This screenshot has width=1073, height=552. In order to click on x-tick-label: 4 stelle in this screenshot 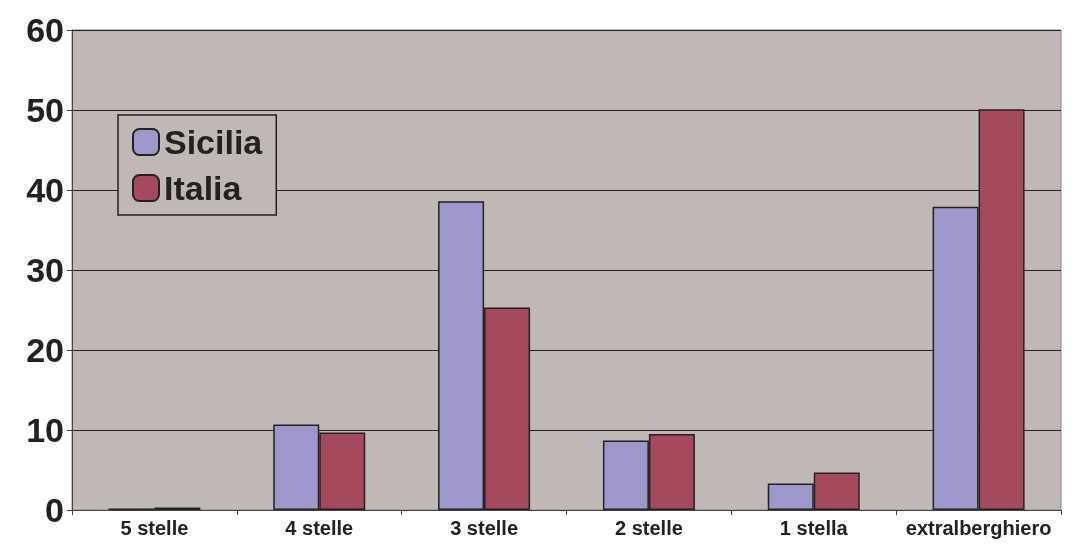, I will do `click(319, 528)`.